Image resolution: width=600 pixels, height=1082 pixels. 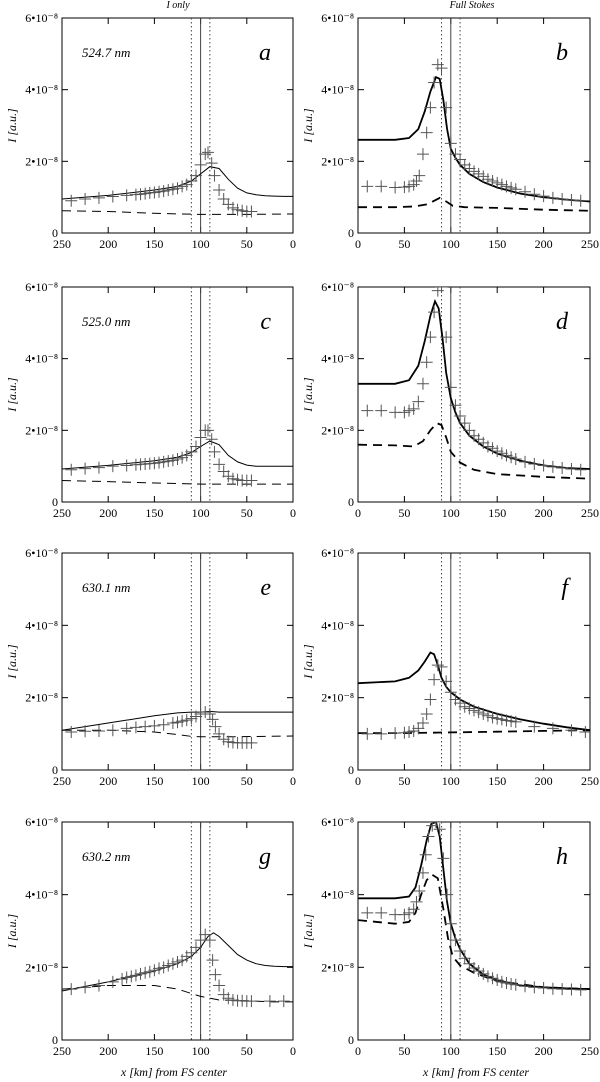 I want to click on xtick-label-b-3: 150, so click(x=497, y=244).